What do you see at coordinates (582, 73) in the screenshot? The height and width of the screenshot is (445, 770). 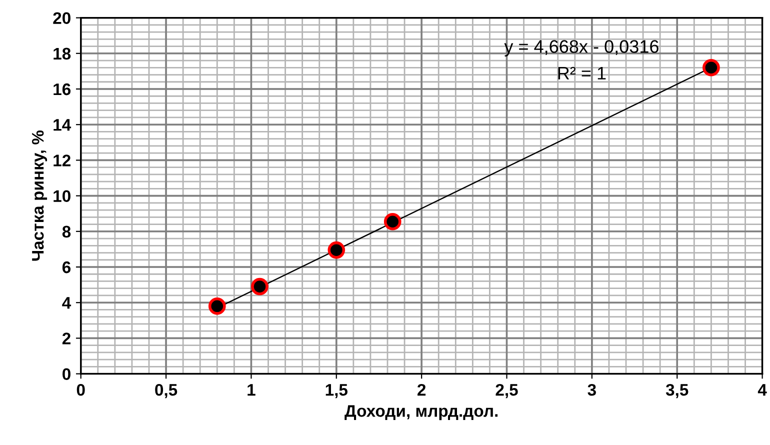 I see `annotation: R² = 1` at bounding box center [582, 73].